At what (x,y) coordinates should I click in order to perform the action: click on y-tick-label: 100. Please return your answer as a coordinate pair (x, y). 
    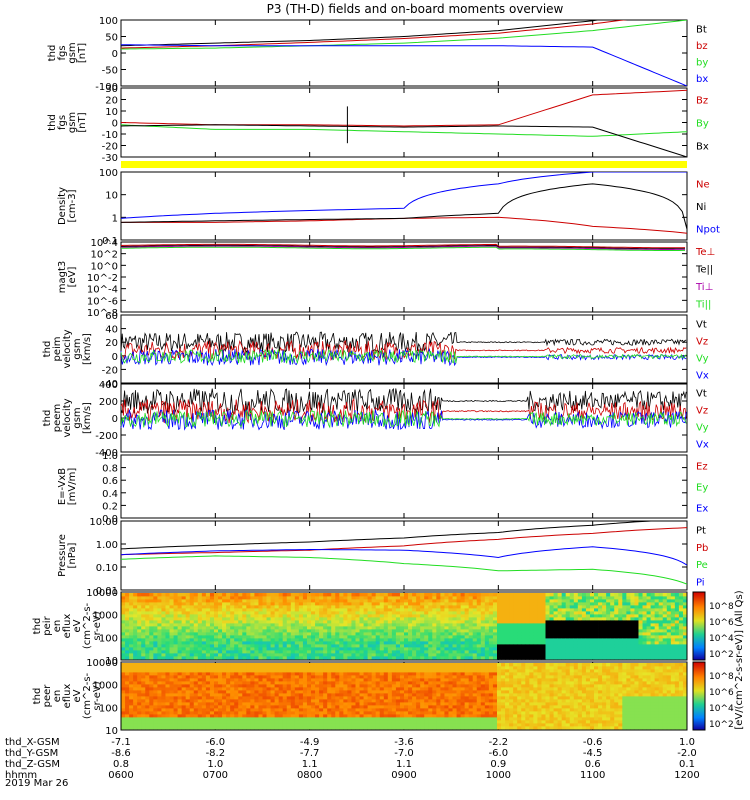
    Looking at the image, I should click on (108, 21).